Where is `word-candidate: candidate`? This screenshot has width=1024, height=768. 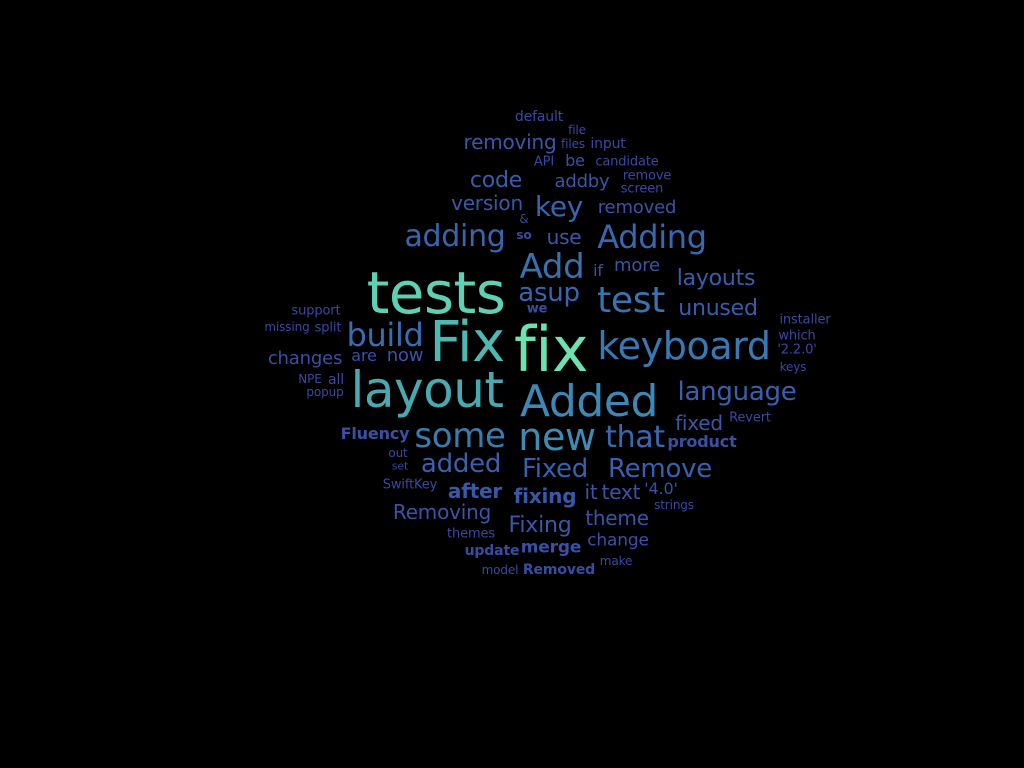
word-candidate: candidate is located at coordinates (627, 162).